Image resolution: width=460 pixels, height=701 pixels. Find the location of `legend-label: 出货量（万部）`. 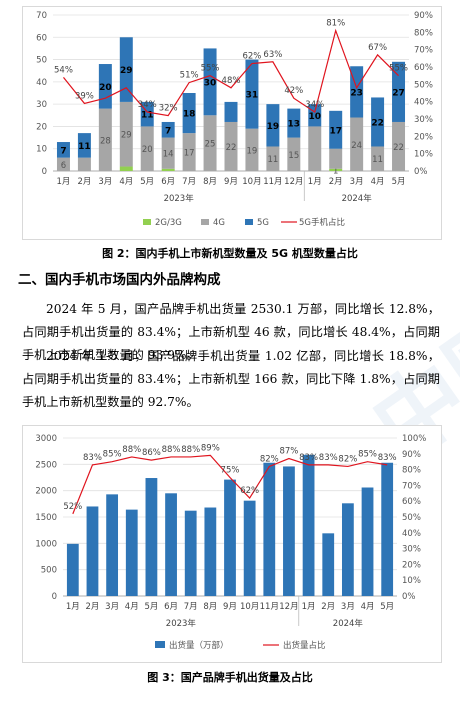

legend-label: 出货量（万部） is located at coordinates (199, 645).